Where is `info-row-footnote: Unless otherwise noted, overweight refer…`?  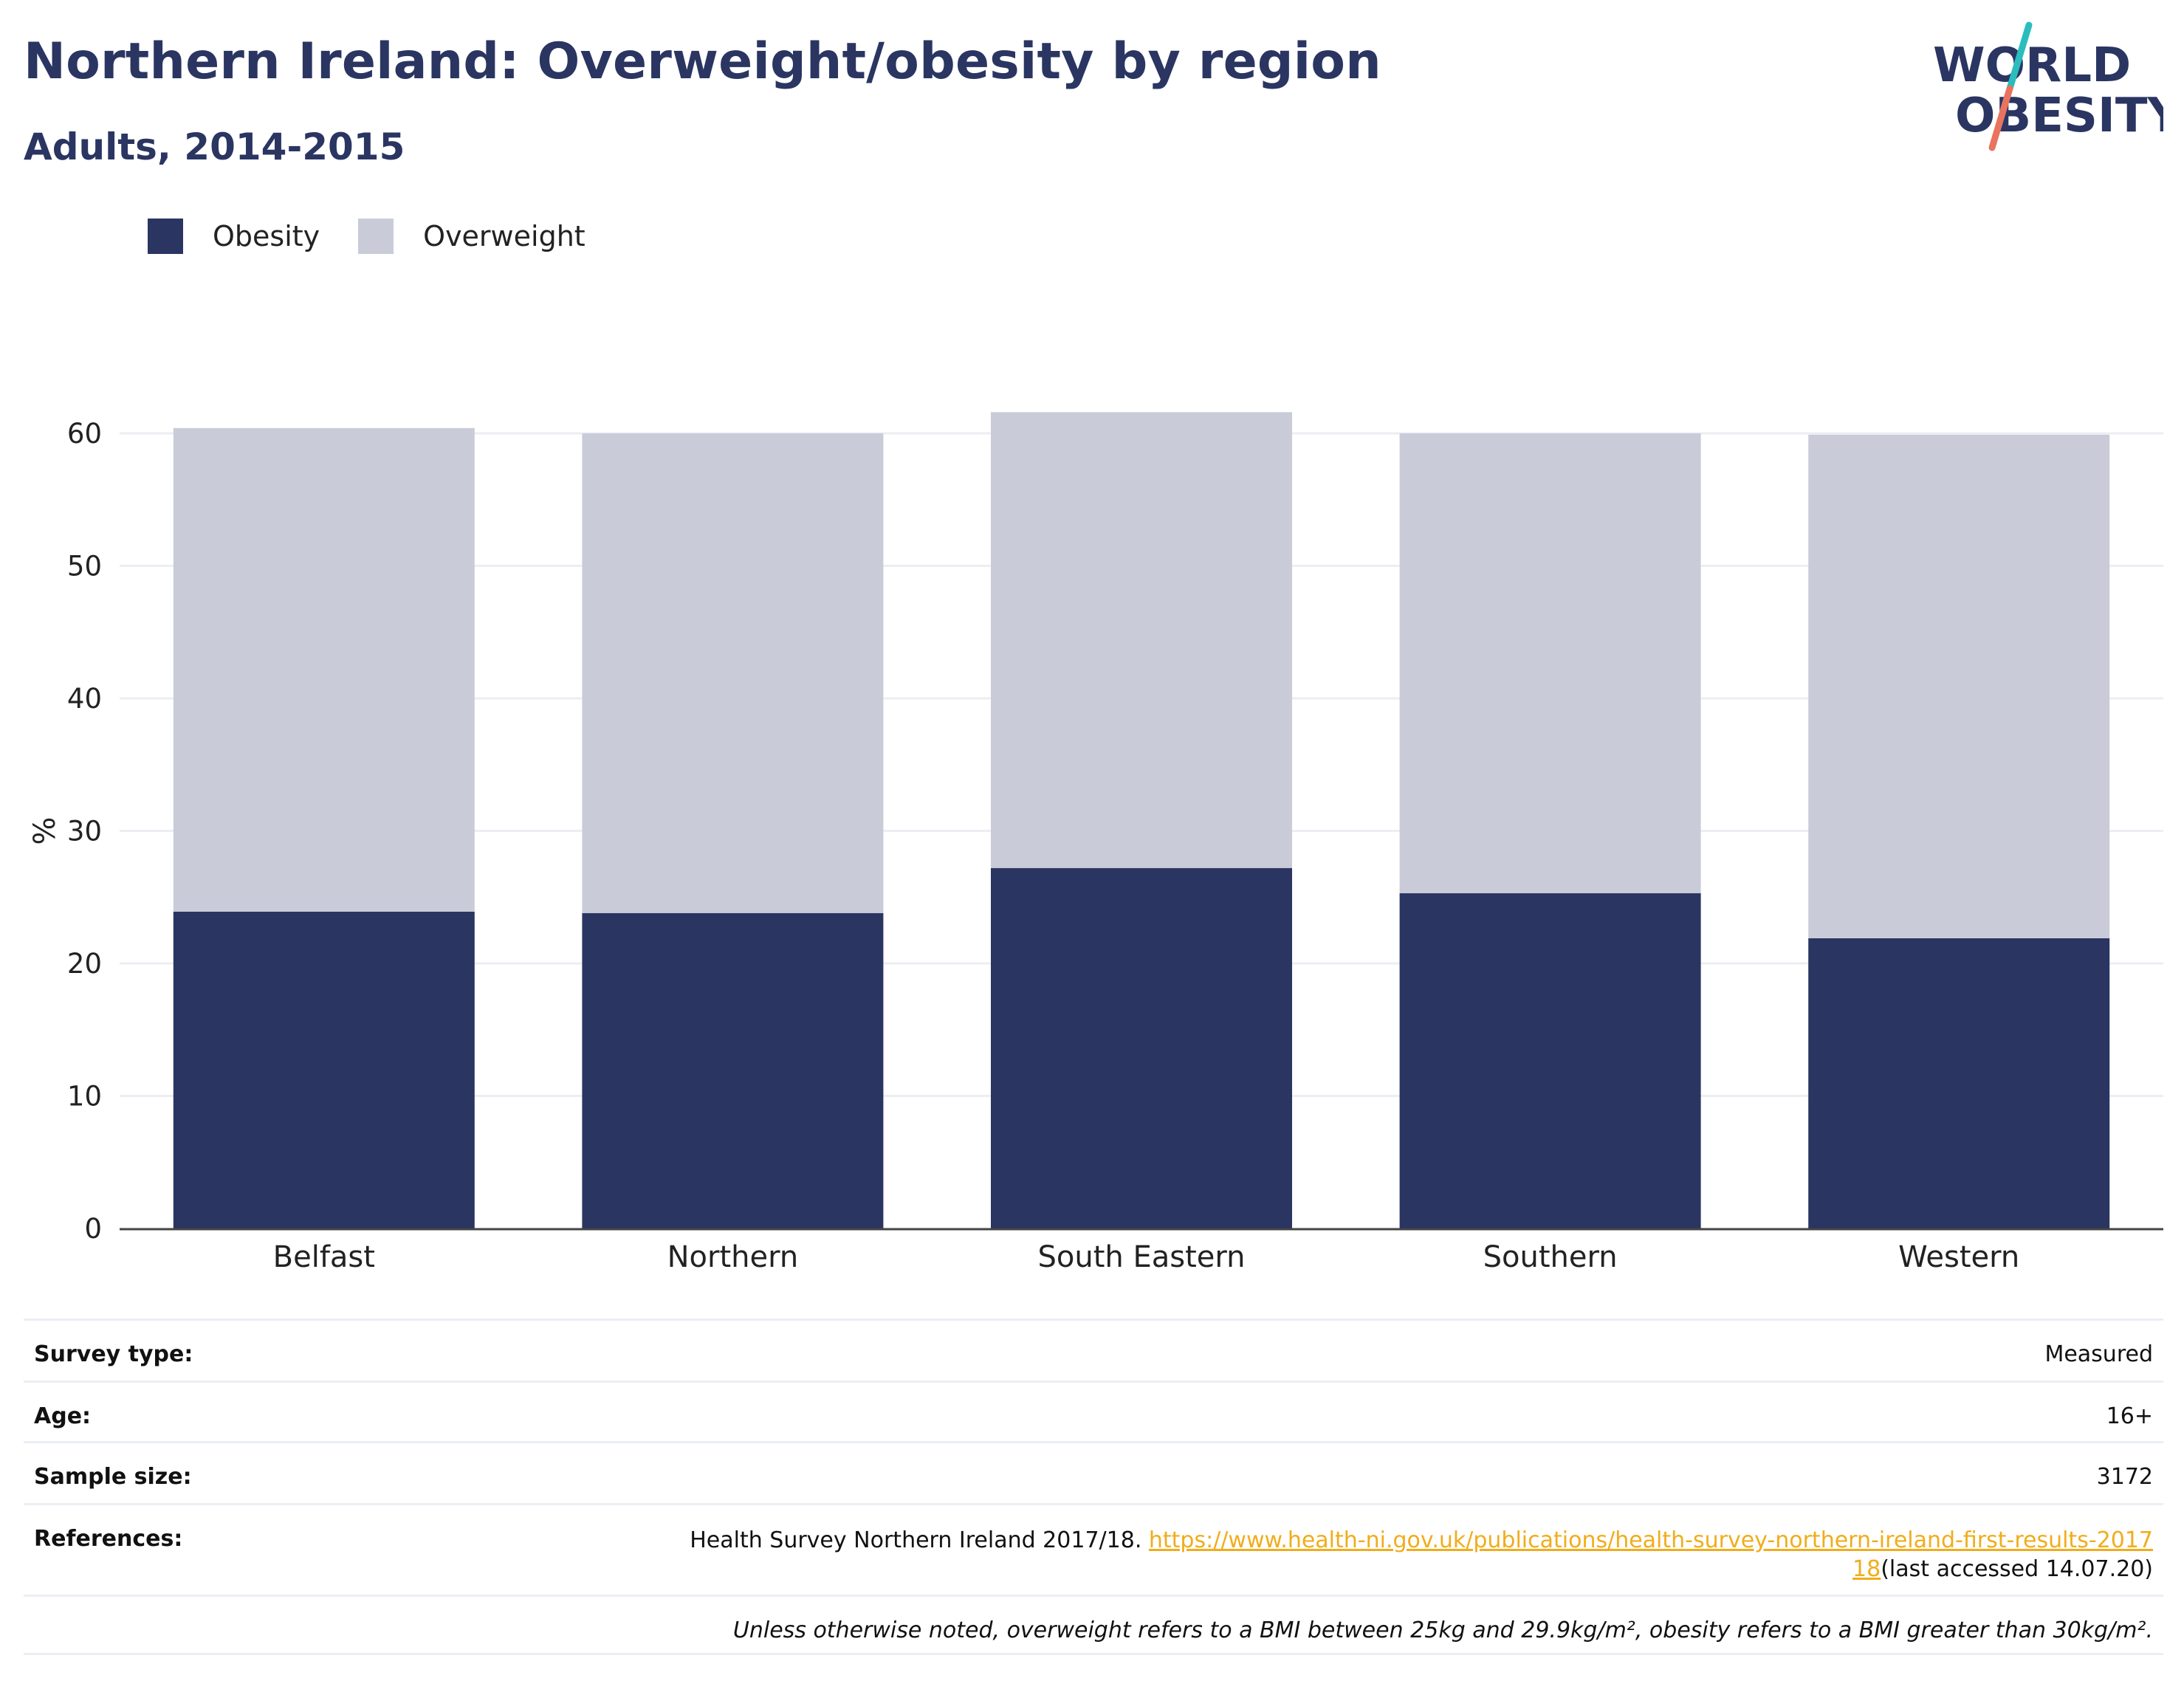 info-row-footnote: Unless otherwise noted, overweight refer… is located at coordinates (1093, 1625).